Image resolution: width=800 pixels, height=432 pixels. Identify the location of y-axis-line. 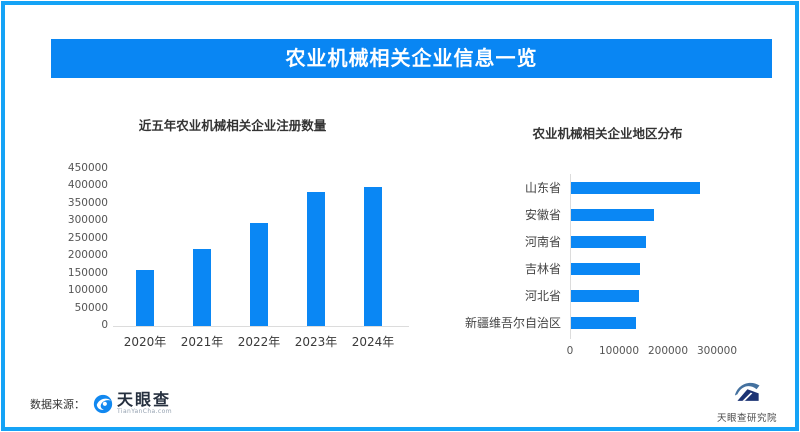
(570, 256).